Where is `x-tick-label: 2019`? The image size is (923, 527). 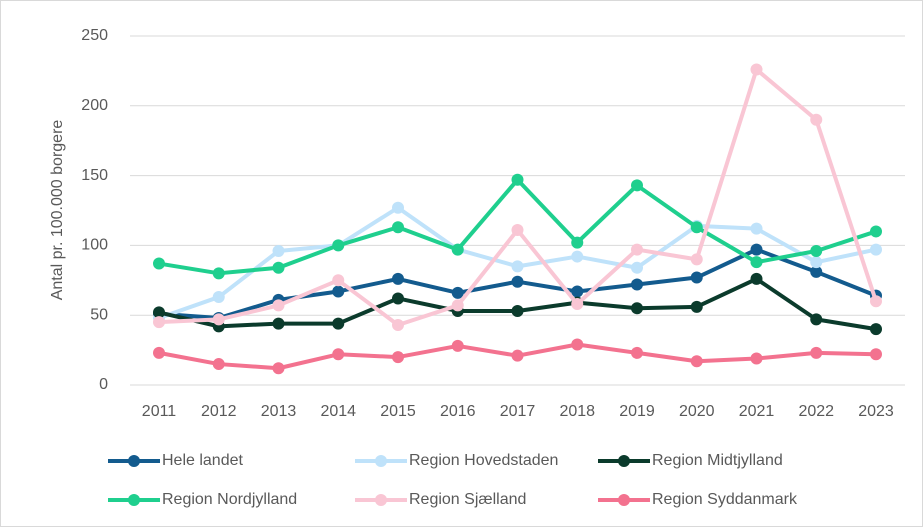 x-tick-label: 2019 is located at coordinates (637, 411).